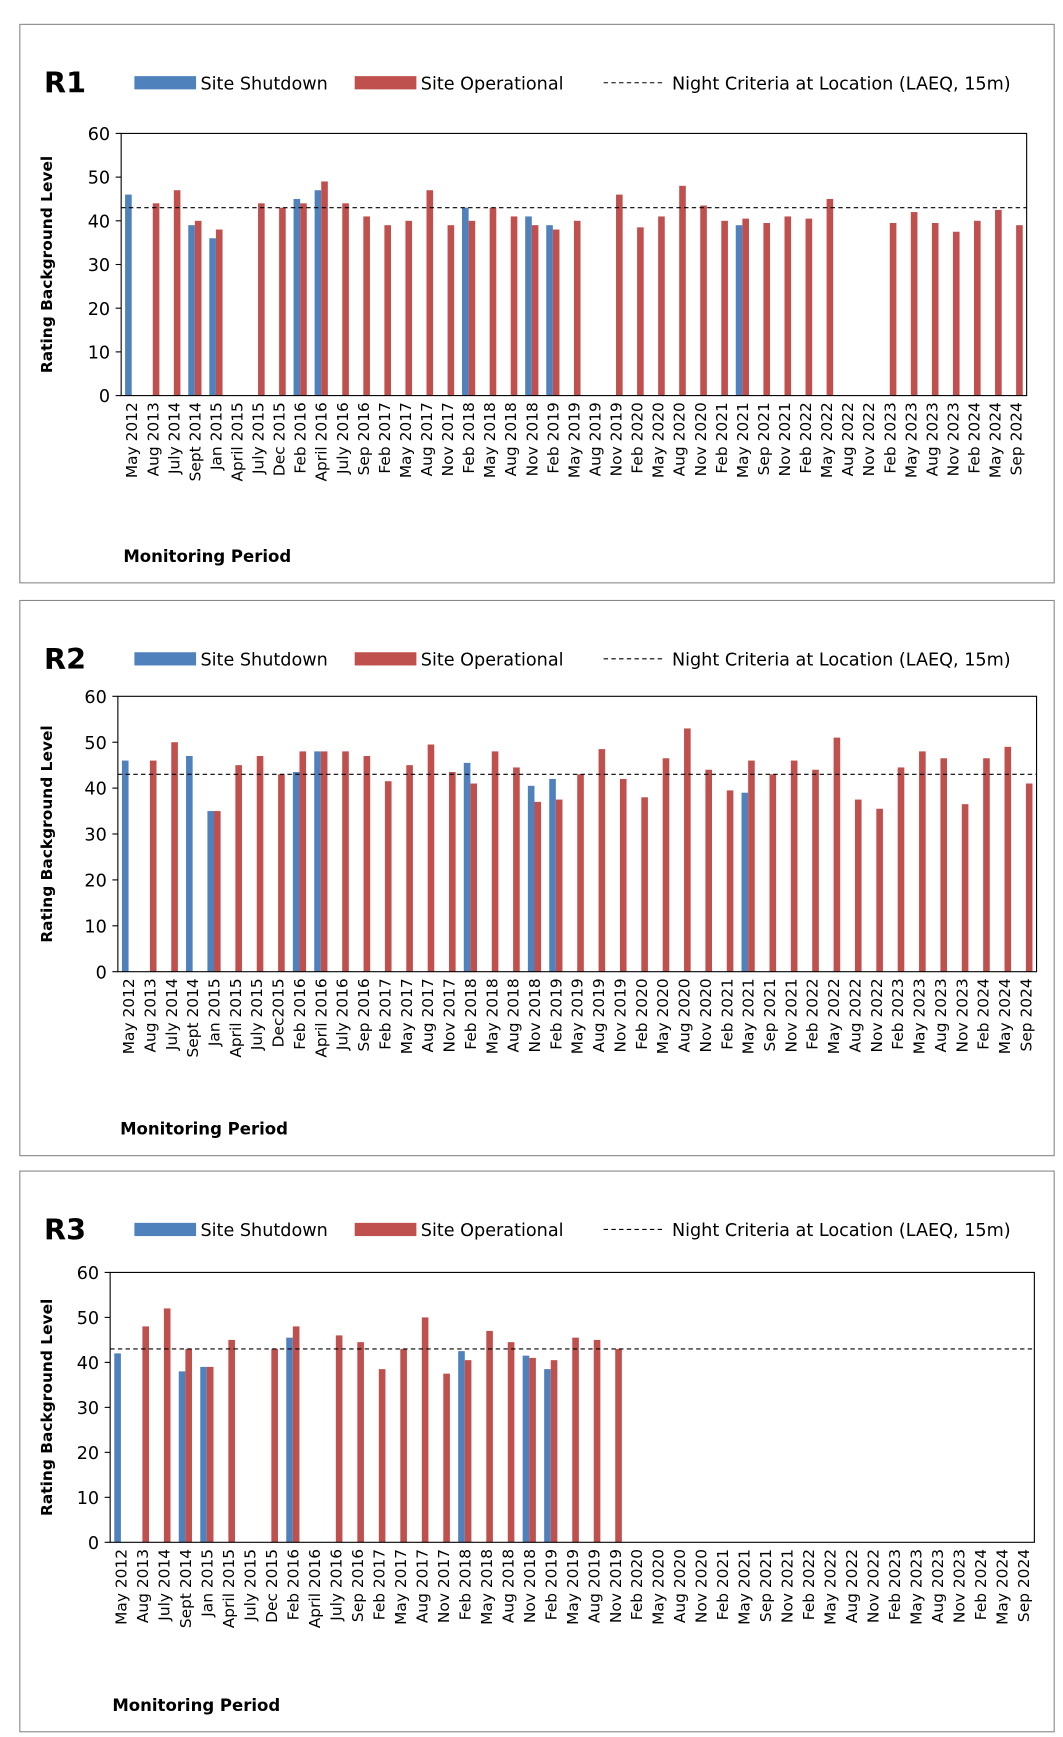 Image resolution: width=1063 pixels, height=1737 pixels. Describe the element at coordinates (855, 1015) in the screenshot. I see `x-tick-label: Aug 2022` at that location.